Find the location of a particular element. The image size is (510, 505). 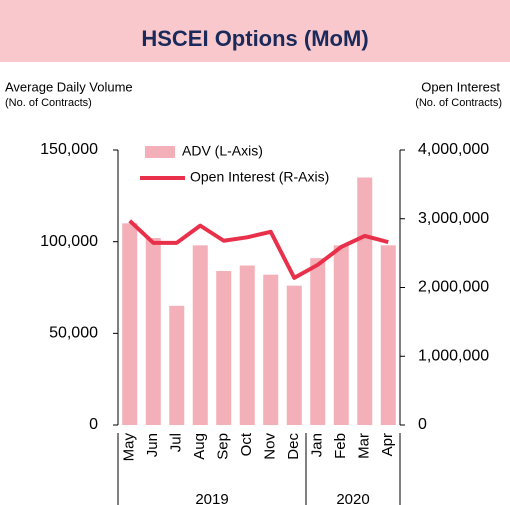

group-label: 2020 is located at coordinates (352, 498).